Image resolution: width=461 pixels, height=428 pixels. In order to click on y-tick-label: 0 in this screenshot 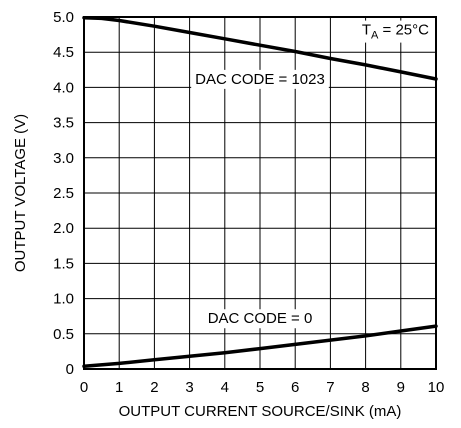, I will do `click(70, 369)`.